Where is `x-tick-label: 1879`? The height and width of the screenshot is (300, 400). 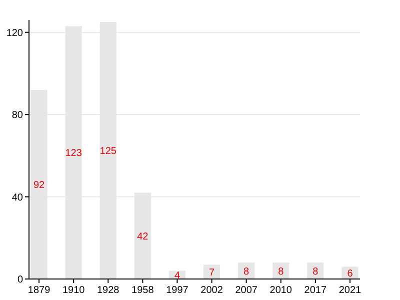
x-tick-label: 1879 is located at coordinates (39, 290).